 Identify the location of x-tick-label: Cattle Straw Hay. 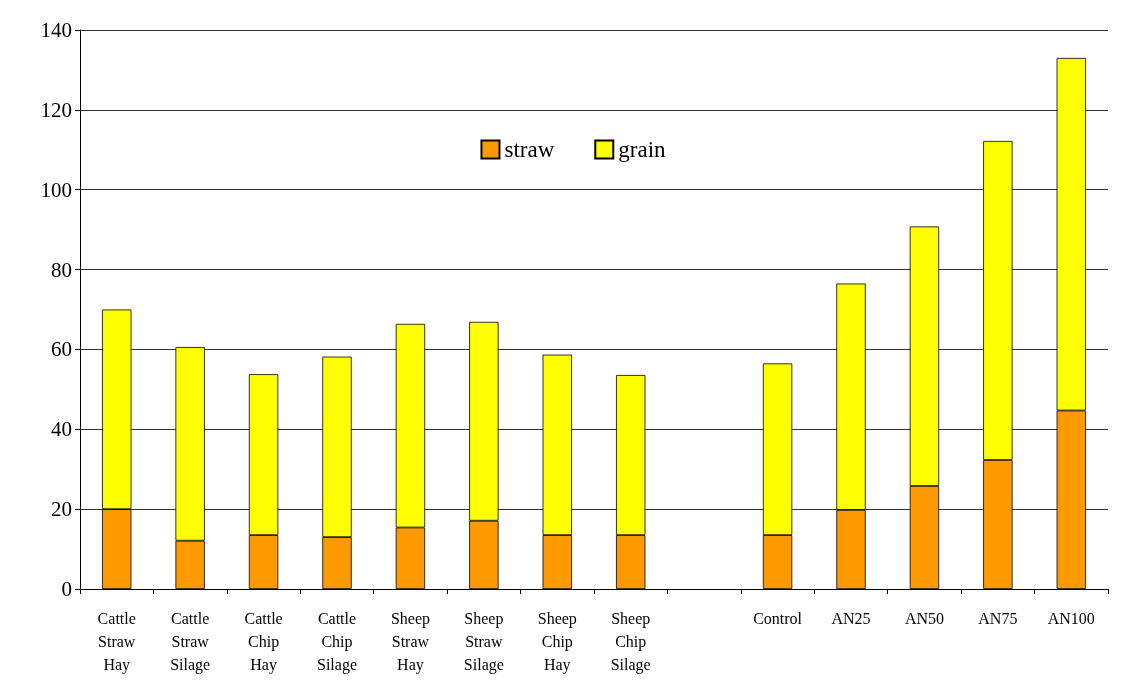
(116, 642).